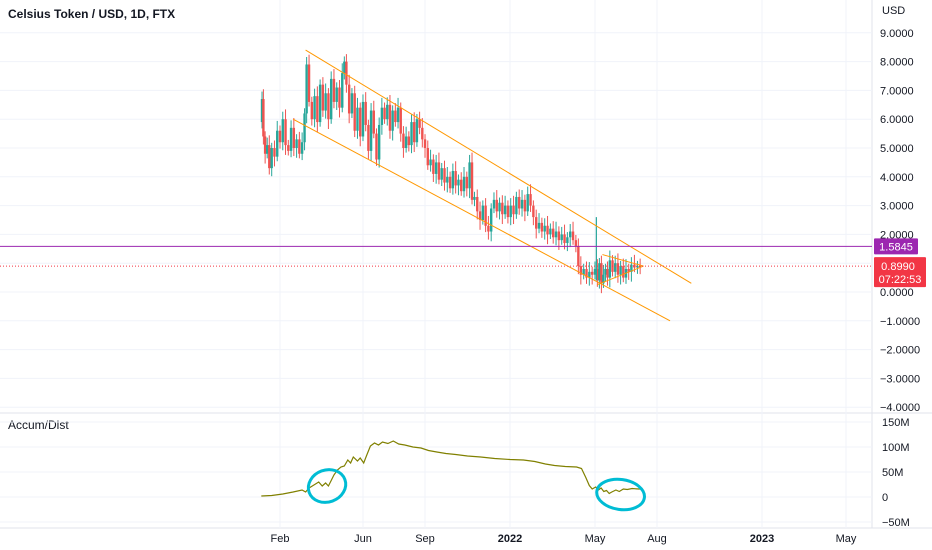 The width and height of the screenshot is (932, 550). Describe the element at coordinates (762, 539) in the screenshot. I see `time-tick-label: 2023` at that location.